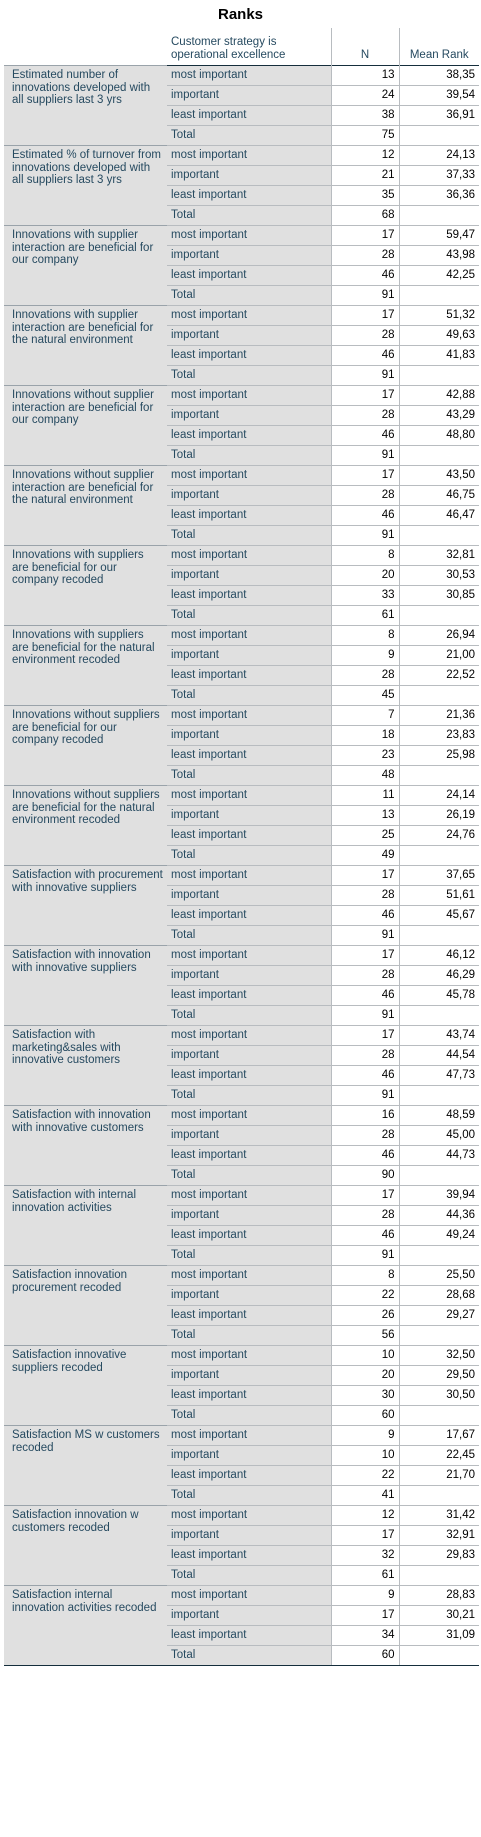 This screenshot has height=1837, width=481. I want to click on table-row: least important 33 30,85, so click(241, 595).